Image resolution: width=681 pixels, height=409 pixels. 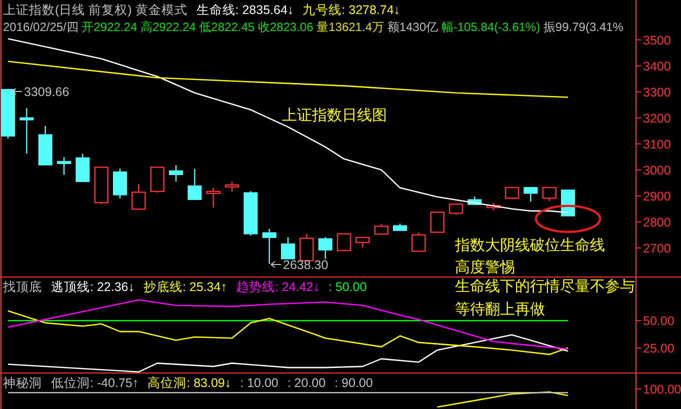 I want to click on annotation: 2638.30, so click(x=305, y=265).